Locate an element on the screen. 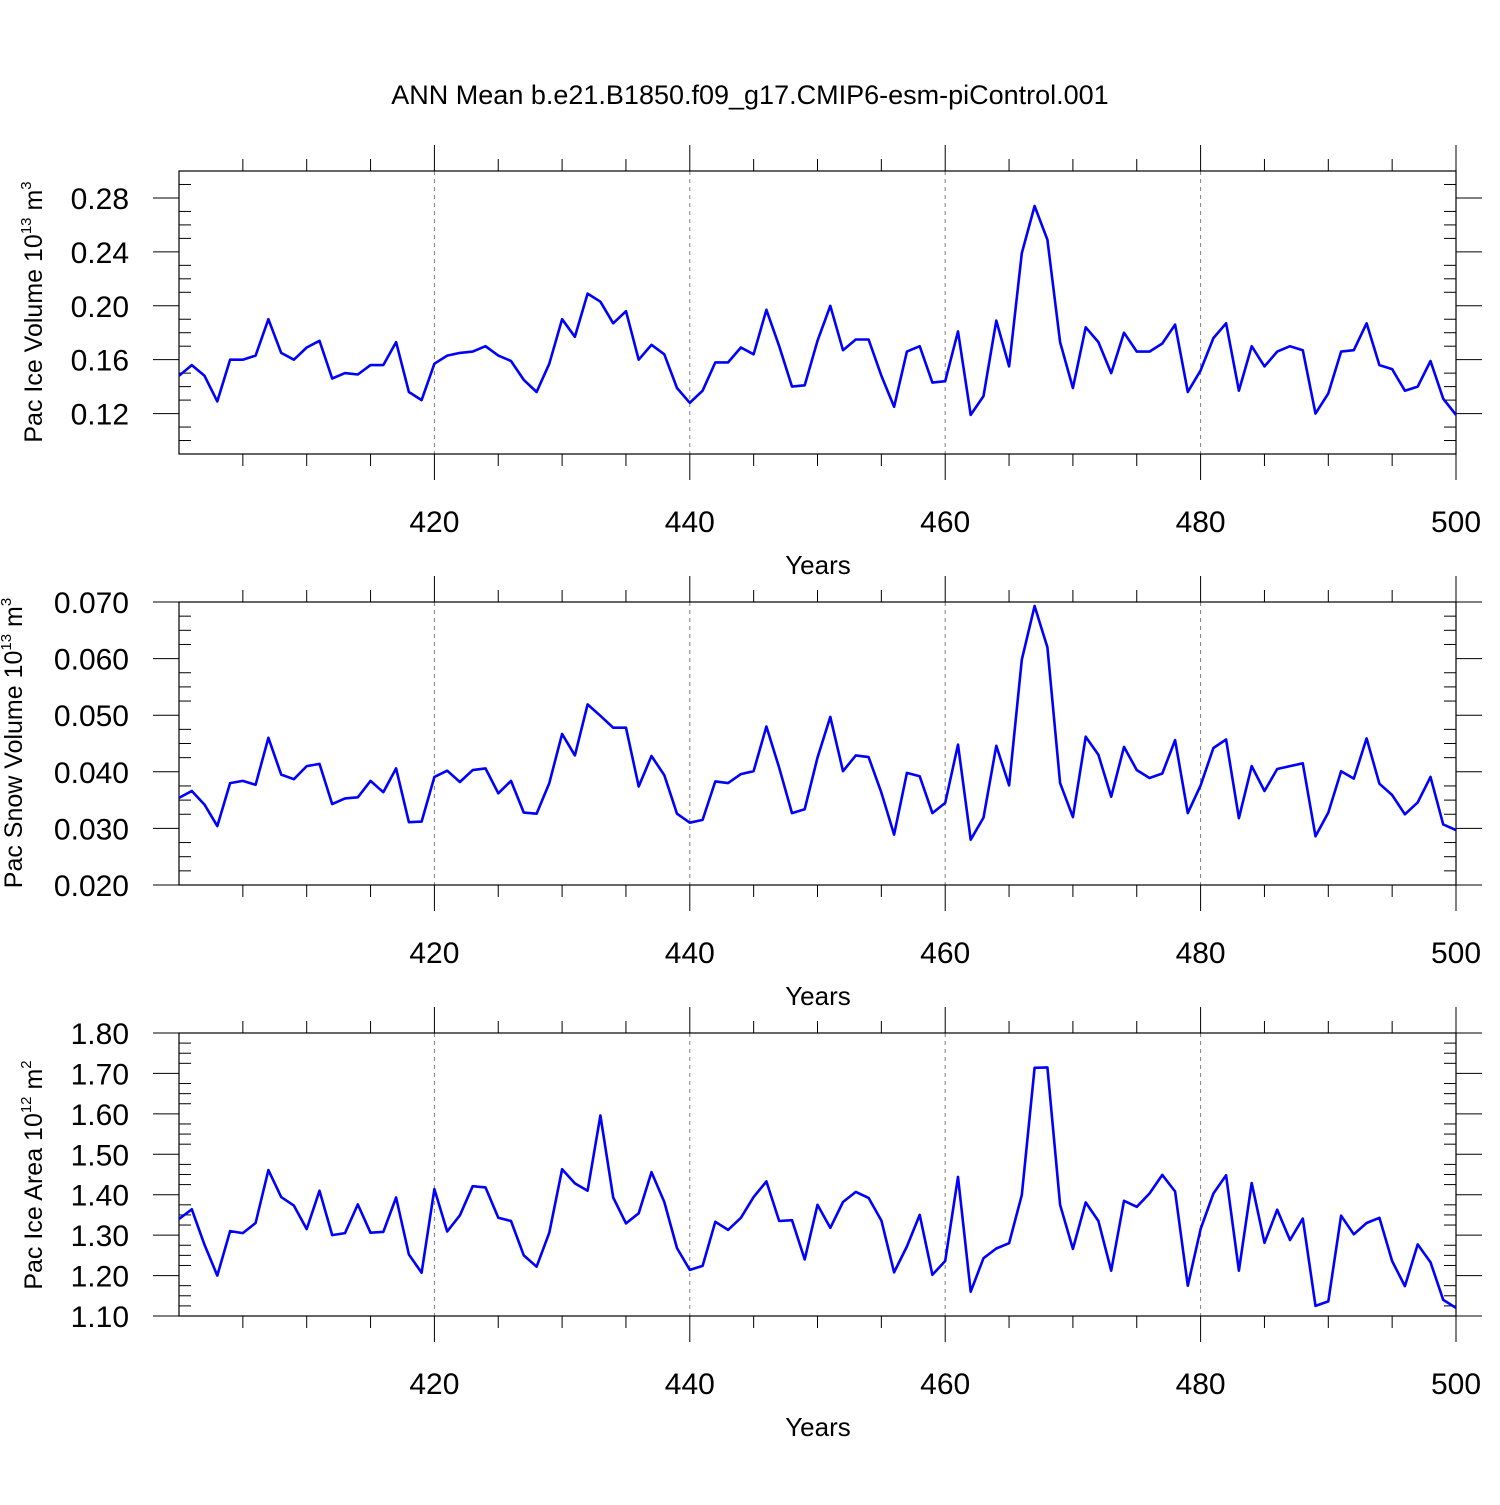 This screenshot has width=1500, height=1505. panel-ice-area-ytick-label-4: 1.50 is located at coordinates (100, 1155).